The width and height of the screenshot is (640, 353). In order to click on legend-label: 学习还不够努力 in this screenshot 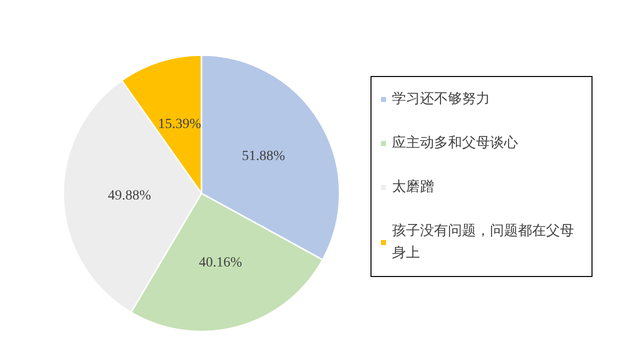, I will do `click(441, 99)`.